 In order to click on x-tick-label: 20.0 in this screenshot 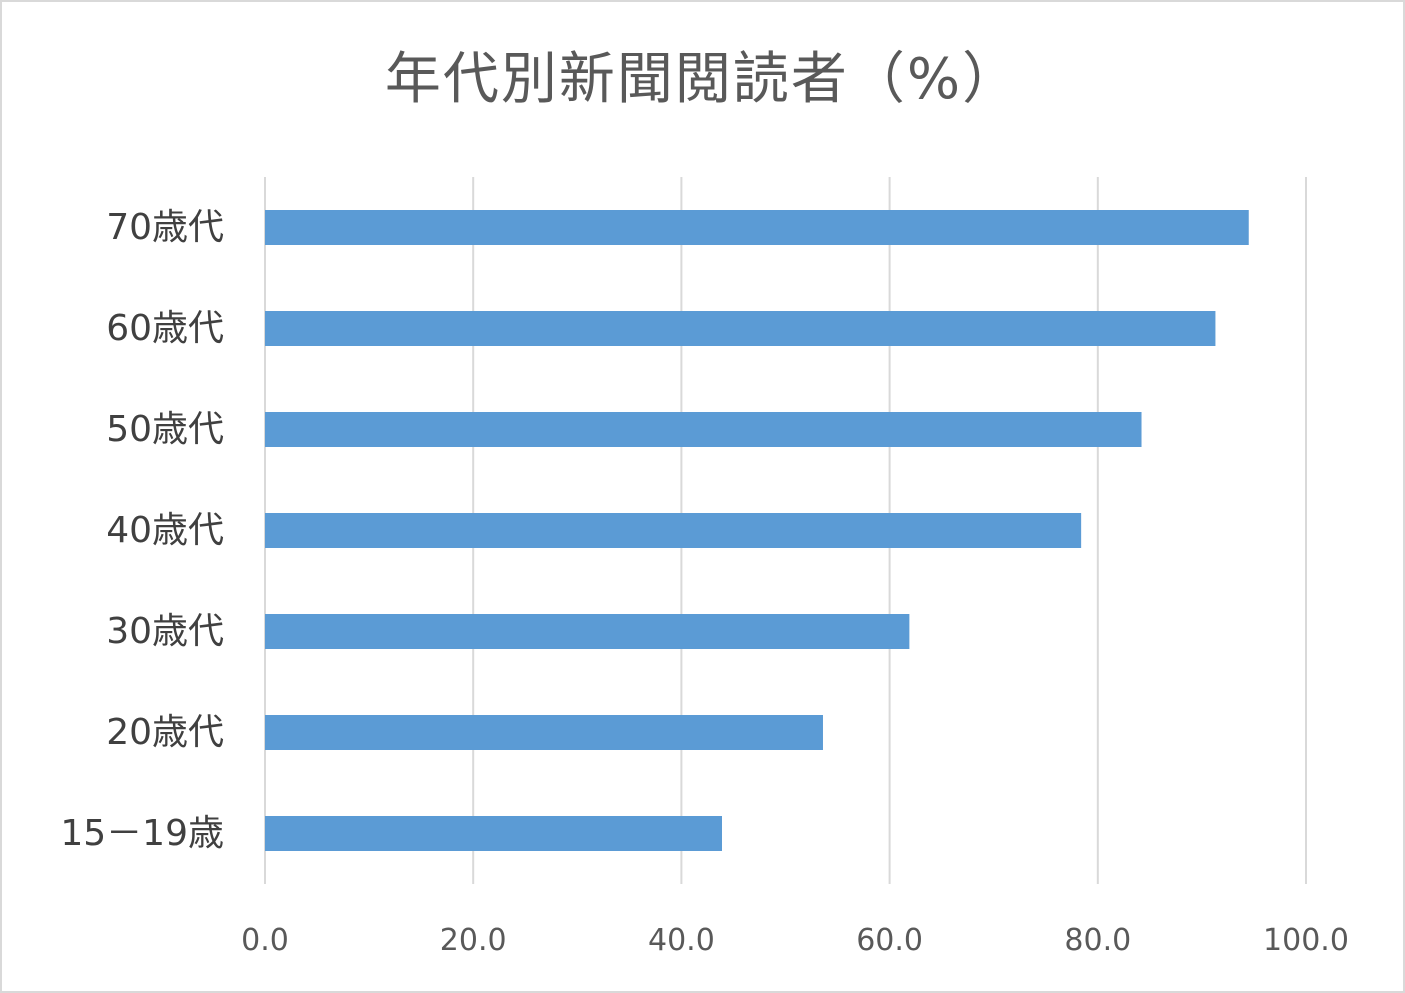, I will do `click(473, 940)`.